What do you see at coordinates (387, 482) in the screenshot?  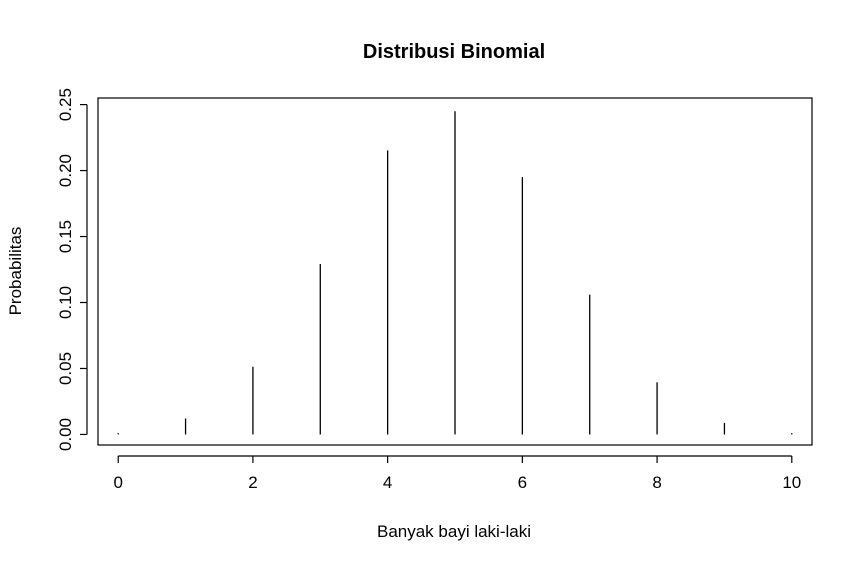 I see `x-tick-label: 4` at bounding box center [387, 482].